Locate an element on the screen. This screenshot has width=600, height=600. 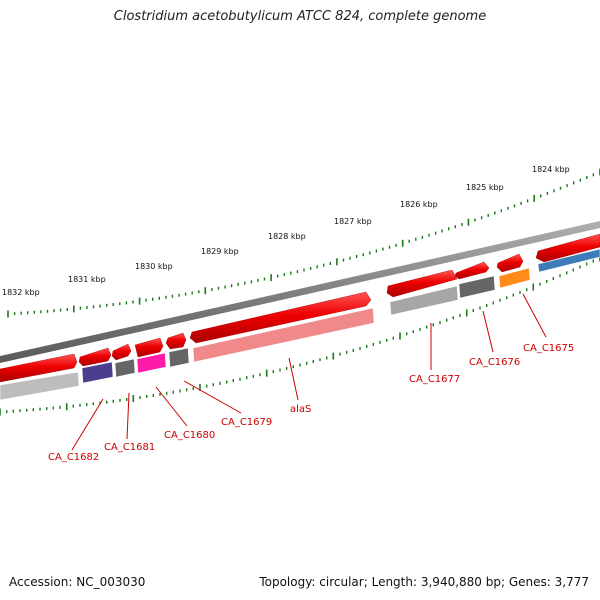
kbp-label-1824: 1824 kbp is located at coordinates (551, 169).